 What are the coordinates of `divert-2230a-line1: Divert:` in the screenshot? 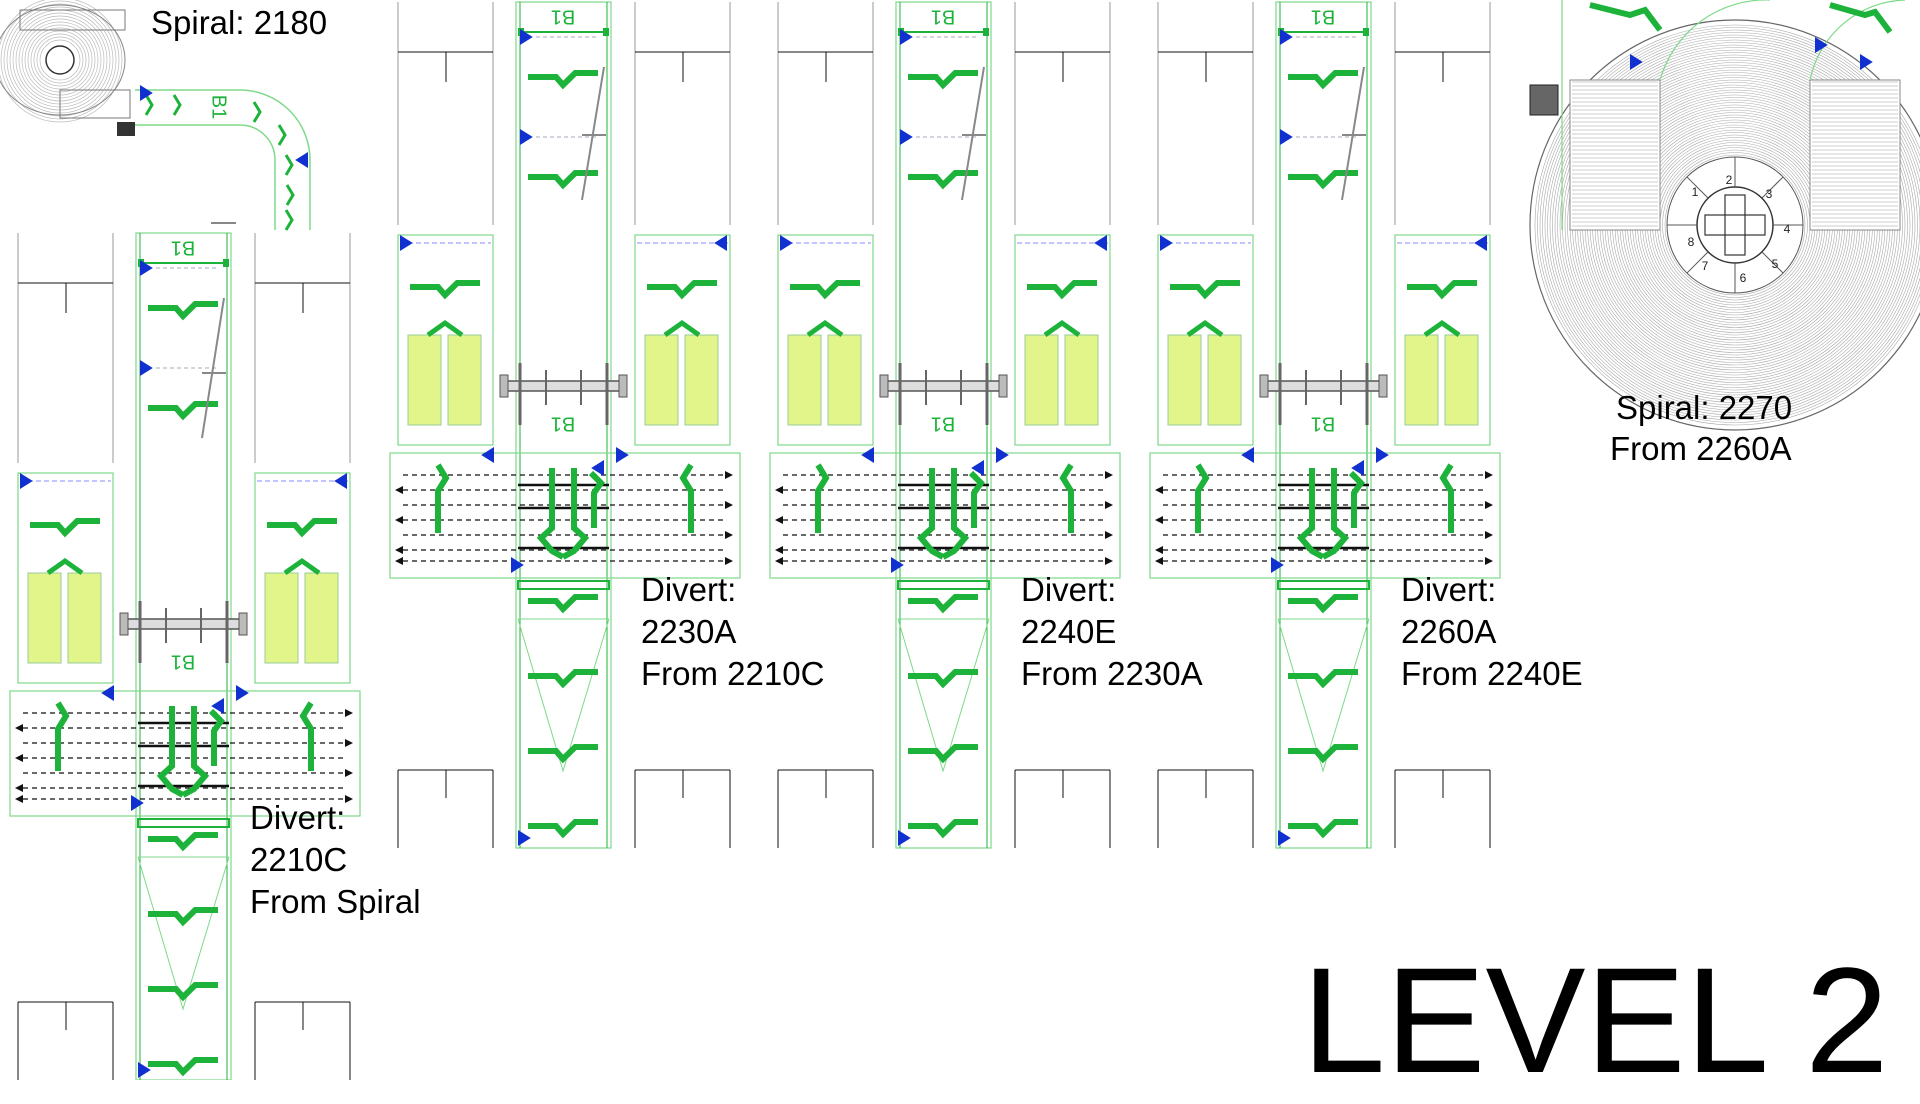 It's located at (732, 590).